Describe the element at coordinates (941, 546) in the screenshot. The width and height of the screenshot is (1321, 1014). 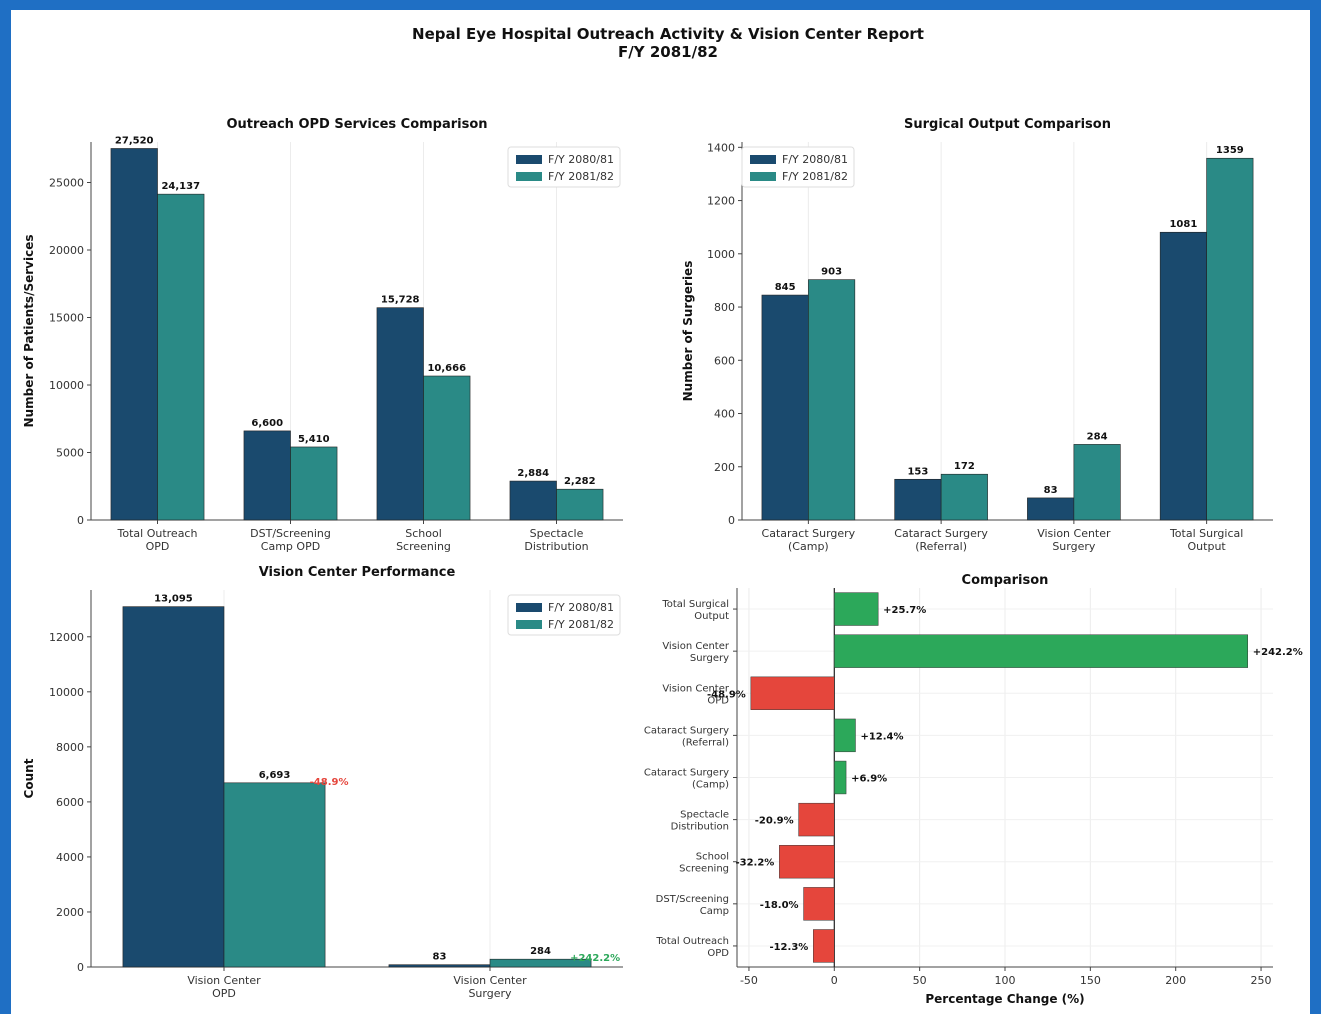
I see `x-tick-label: (Referral)` at that location.